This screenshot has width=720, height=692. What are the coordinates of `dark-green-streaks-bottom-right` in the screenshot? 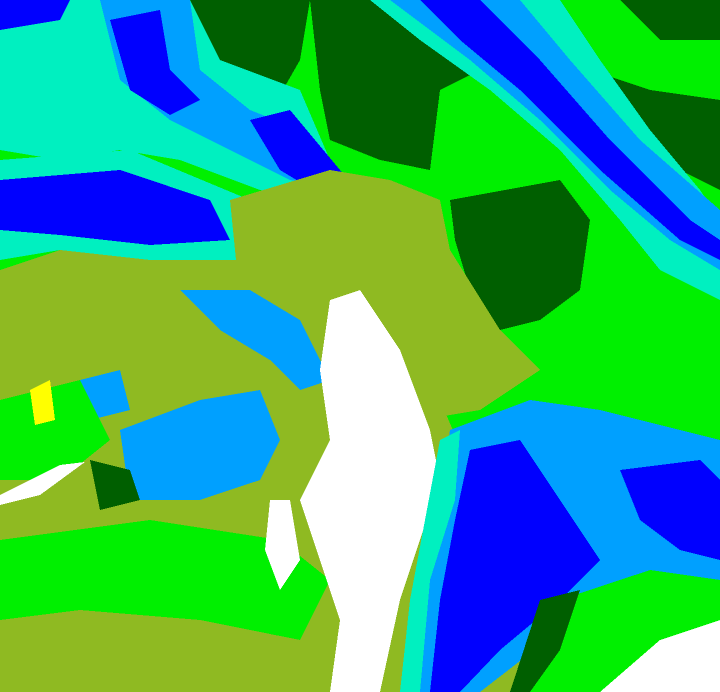 It's located at (545, 641).